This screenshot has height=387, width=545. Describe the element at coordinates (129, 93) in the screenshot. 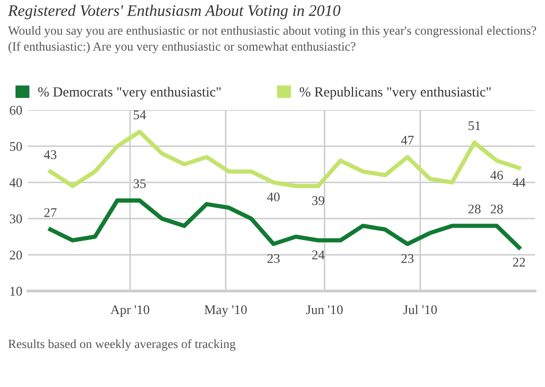

I see `legend-label: % Democrats "very enthusiastic"` at that location.